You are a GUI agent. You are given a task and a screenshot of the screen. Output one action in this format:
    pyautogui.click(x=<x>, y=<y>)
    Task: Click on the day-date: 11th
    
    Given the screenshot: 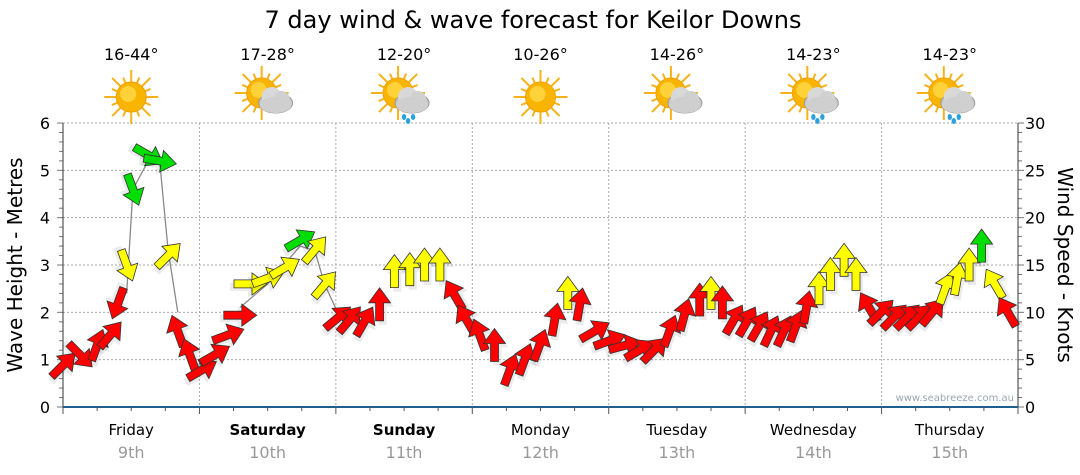 What is the action you would take?
    pyautogui.click(x=404, y=452)
    